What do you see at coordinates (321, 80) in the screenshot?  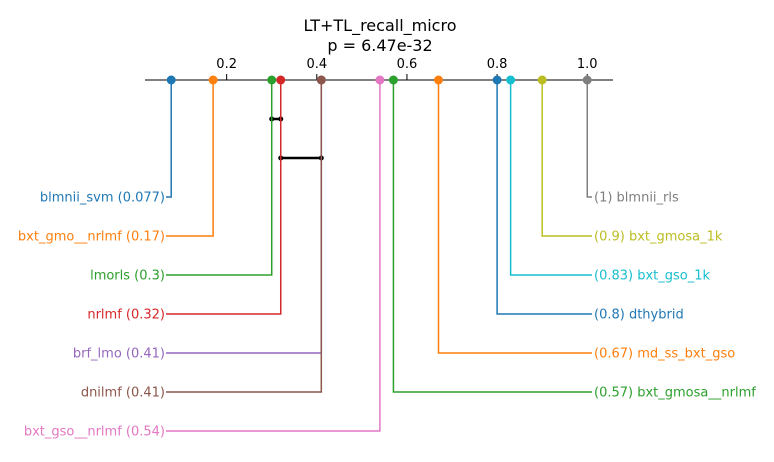 I see `rank-marker-dnilmf` at bounding box center [321, 80].